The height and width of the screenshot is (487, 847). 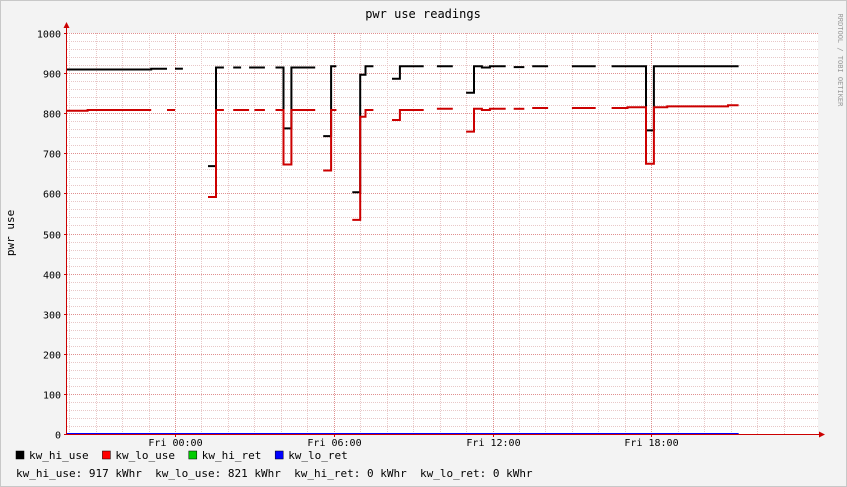 What do you see at coordinates (175, 443) in the screenshot?
I see `x-tick-label: Fri 00:00` at bounding box center [175, 443].